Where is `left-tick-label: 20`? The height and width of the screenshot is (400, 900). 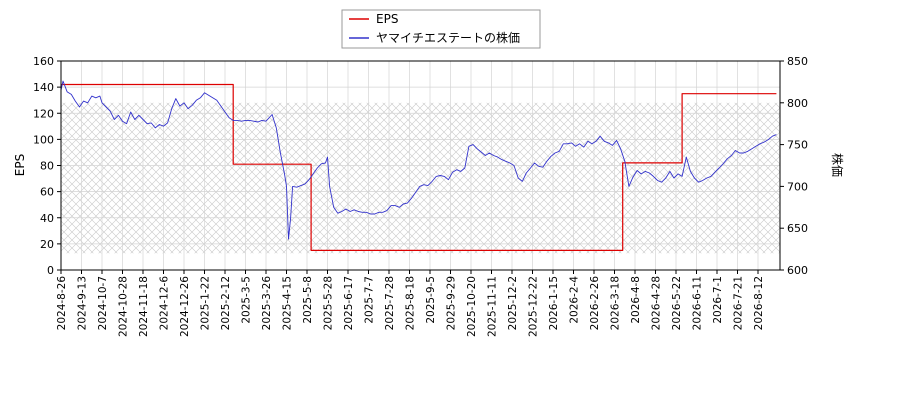
left-tick-label: 20 is located at coordinates (47, 244).